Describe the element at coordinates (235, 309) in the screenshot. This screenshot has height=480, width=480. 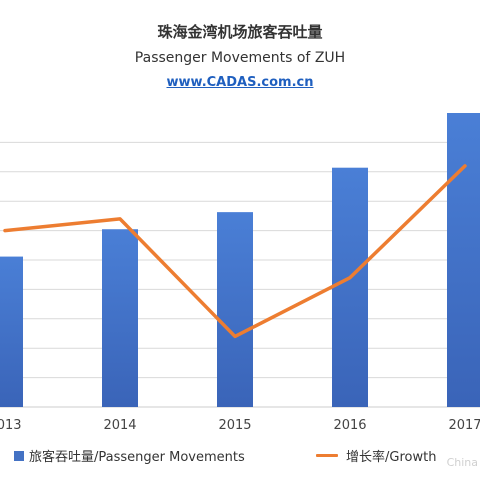
I see `bar-2015` at that location.